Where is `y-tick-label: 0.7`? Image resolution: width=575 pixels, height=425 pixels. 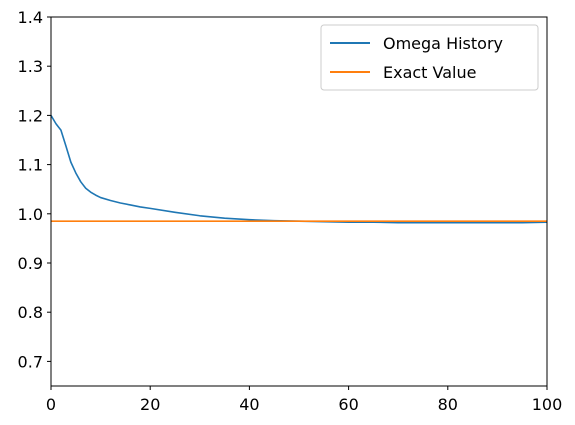
y-tick-label: 0.7 is located at coordinates (30, 361).